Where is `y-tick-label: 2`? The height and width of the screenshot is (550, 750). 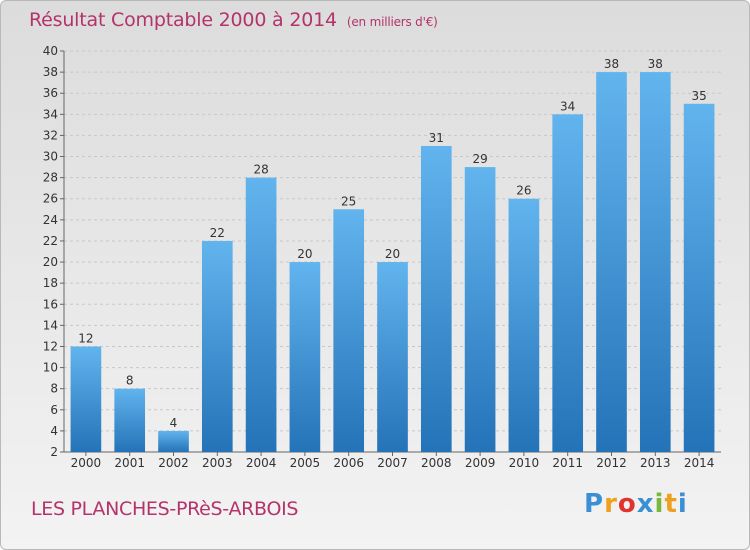 y-tick-label: 2 is located at coordinates (54, 452).